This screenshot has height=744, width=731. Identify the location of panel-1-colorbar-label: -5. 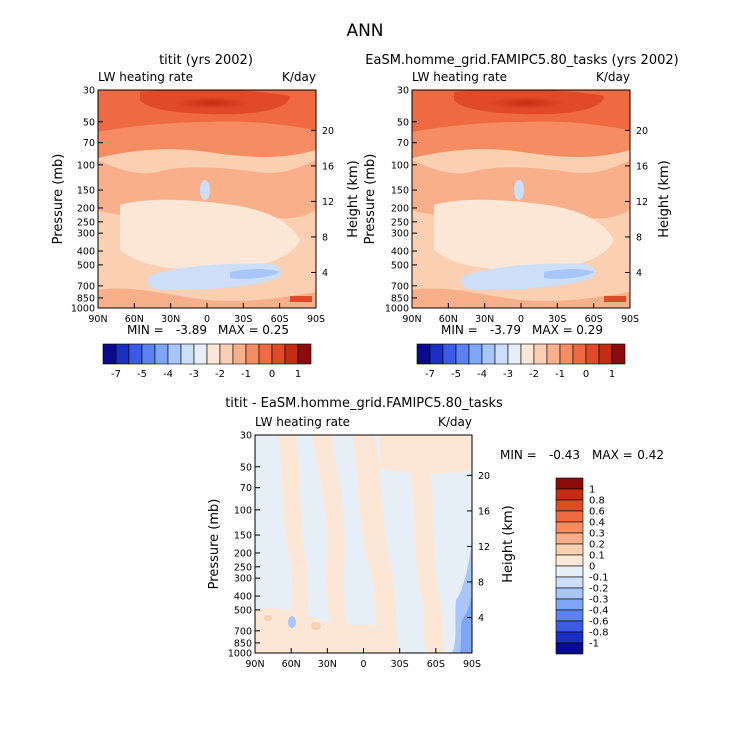
(142, 374).